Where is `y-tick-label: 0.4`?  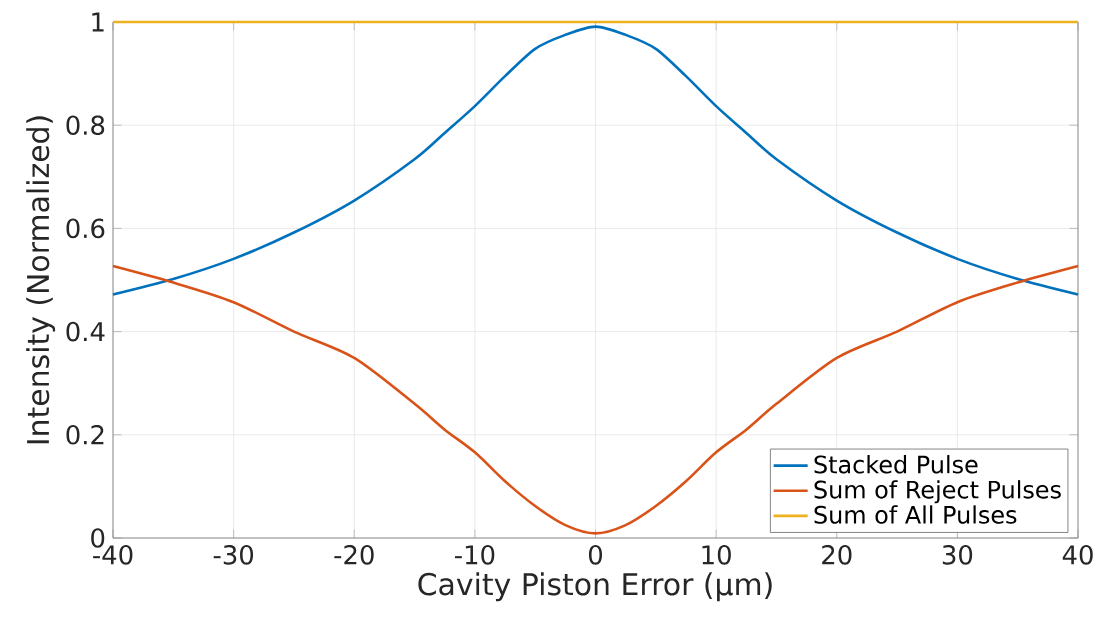 y-tick-label: 0.4 is located at coordinates (85, 331).